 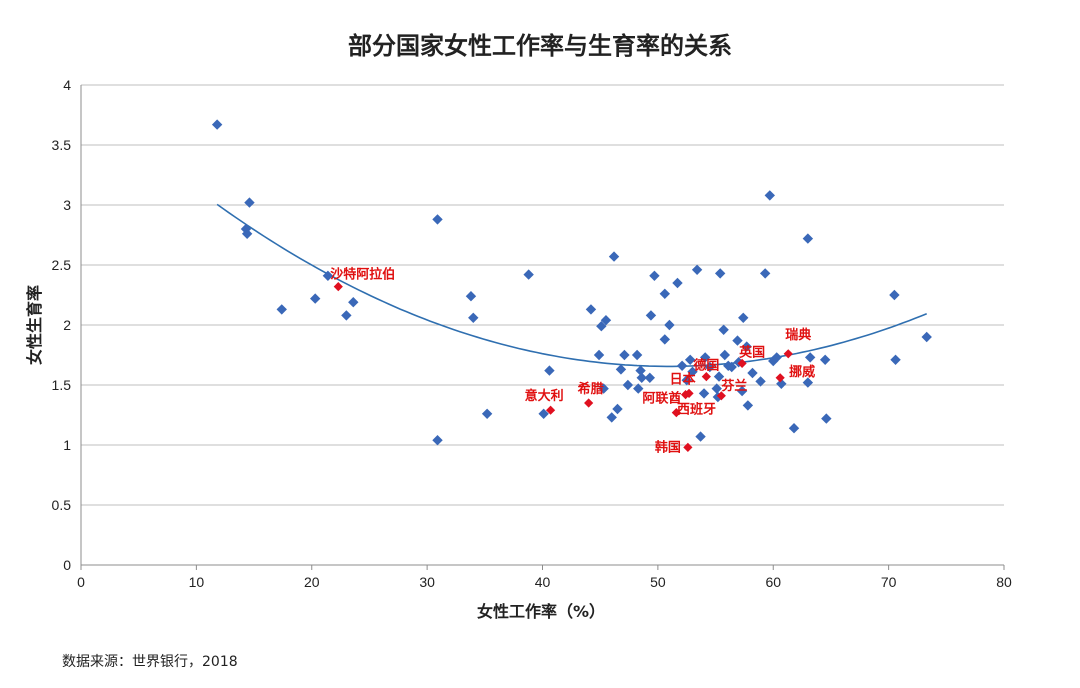 I want to click on y-tick-label: 0, so click(x=67, y=565).